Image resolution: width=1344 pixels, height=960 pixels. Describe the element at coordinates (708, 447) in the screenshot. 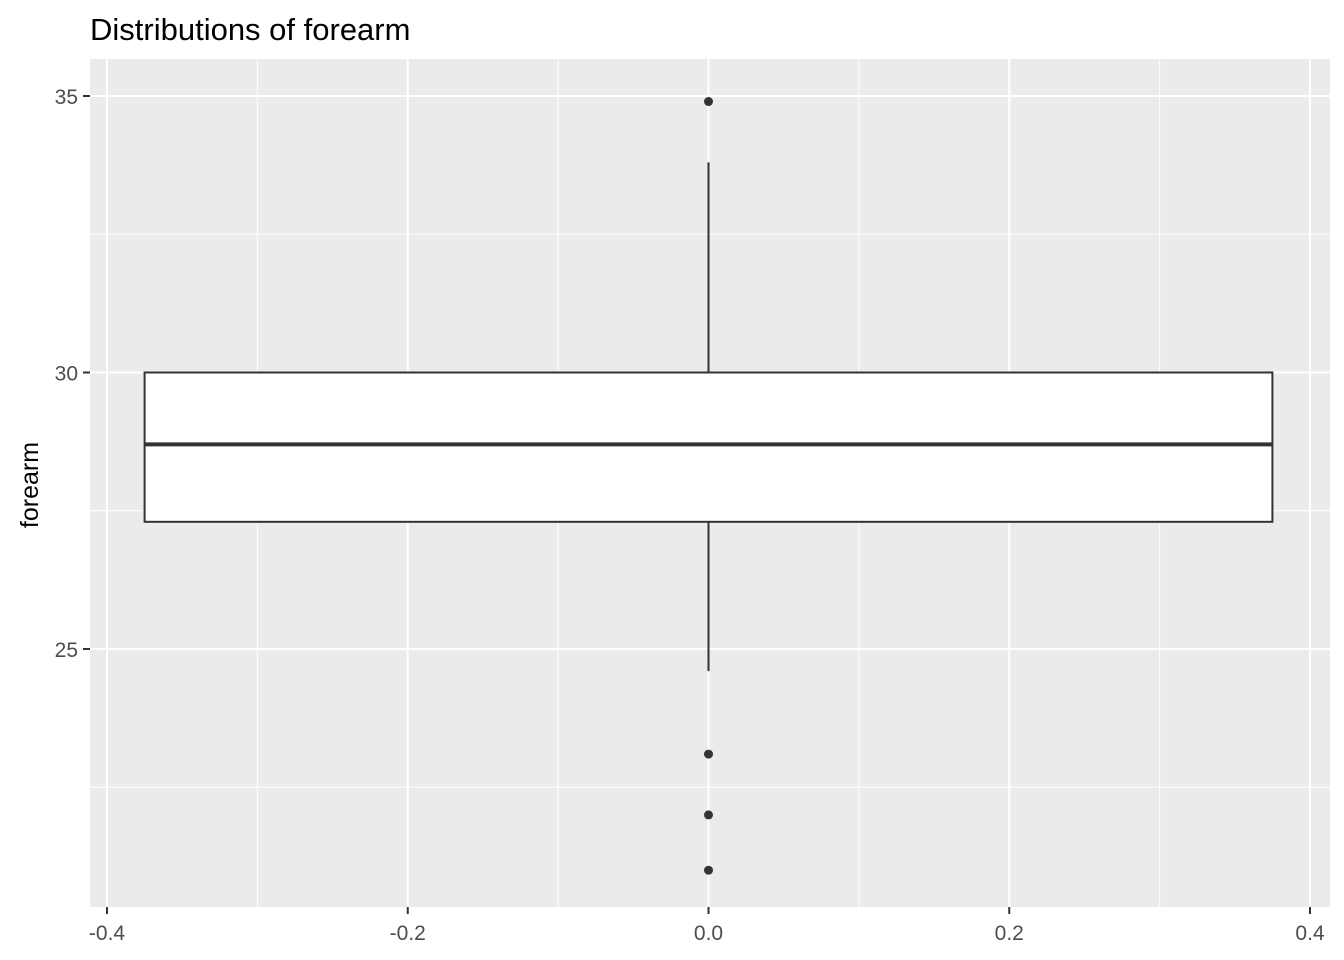

I see `interquartile-box` at that location.